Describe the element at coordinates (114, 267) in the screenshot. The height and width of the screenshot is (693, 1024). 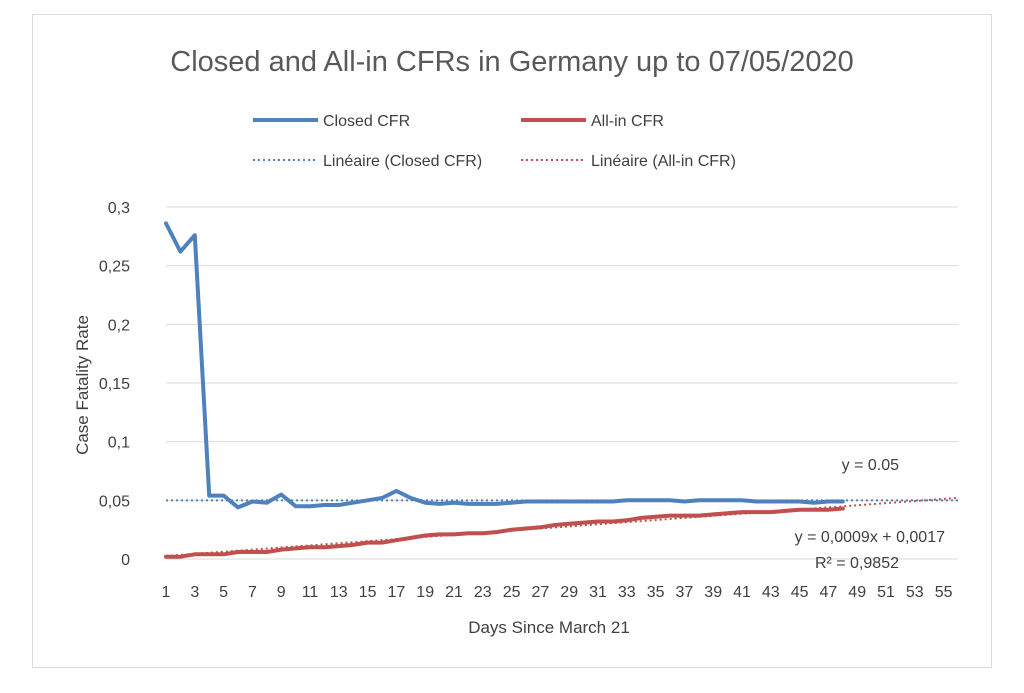
I see `y-tick-label-5: 0,25` at that location.